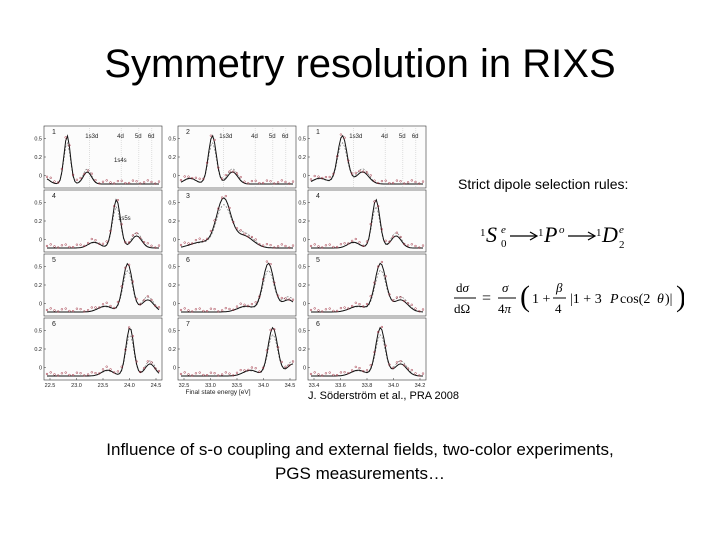 The width and height of the screenshot is (720, 540). What do you see at coordinates (367, 386) in the screenshot?
I see `x-tick-label: 33.8` at bounding box center [367, 386].